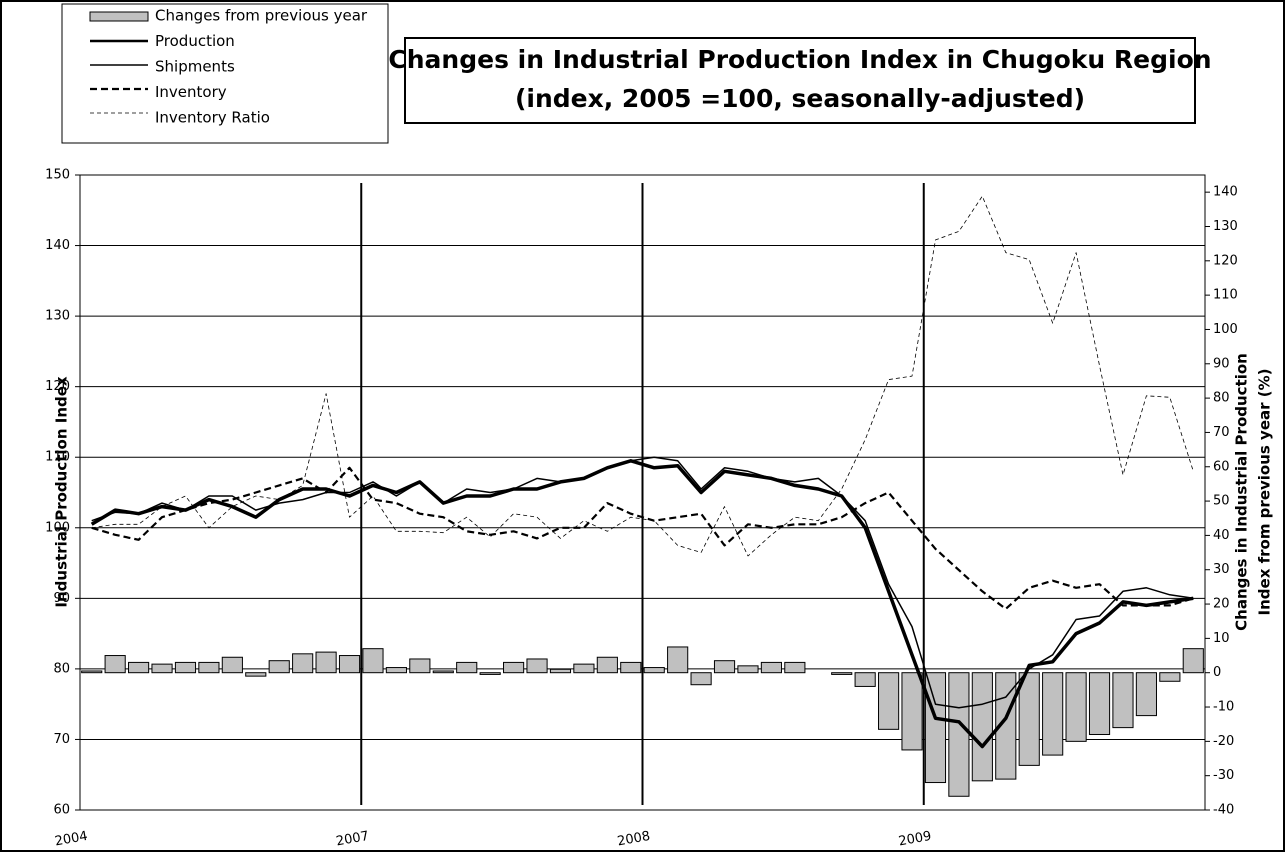 This screenshot has width=1285, height=856. I want to click on y2-tick-label: -30, so click(1223, 775).